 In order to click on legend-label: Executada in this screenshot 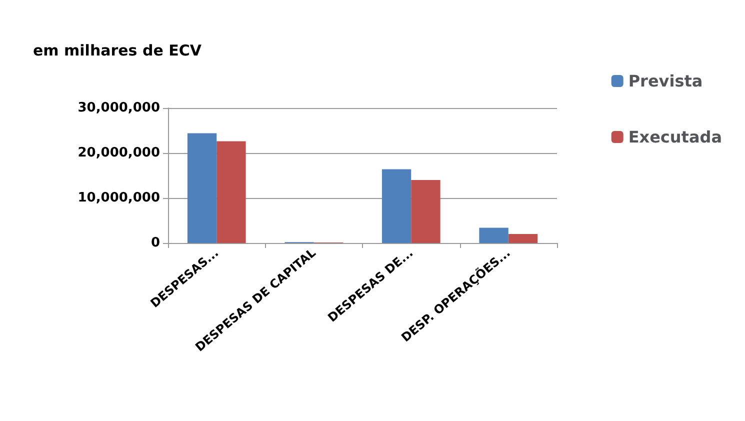, I will do `click(675, 137)`.